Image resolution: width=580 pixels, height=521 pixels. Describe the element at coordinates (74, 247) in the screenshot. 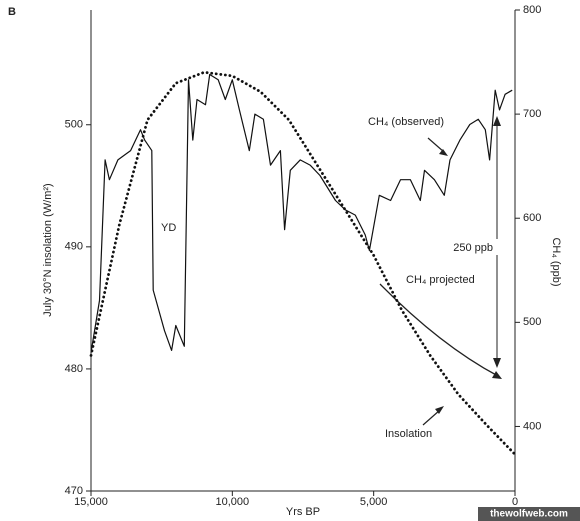

I see `y-tick-label: 490` at that location.